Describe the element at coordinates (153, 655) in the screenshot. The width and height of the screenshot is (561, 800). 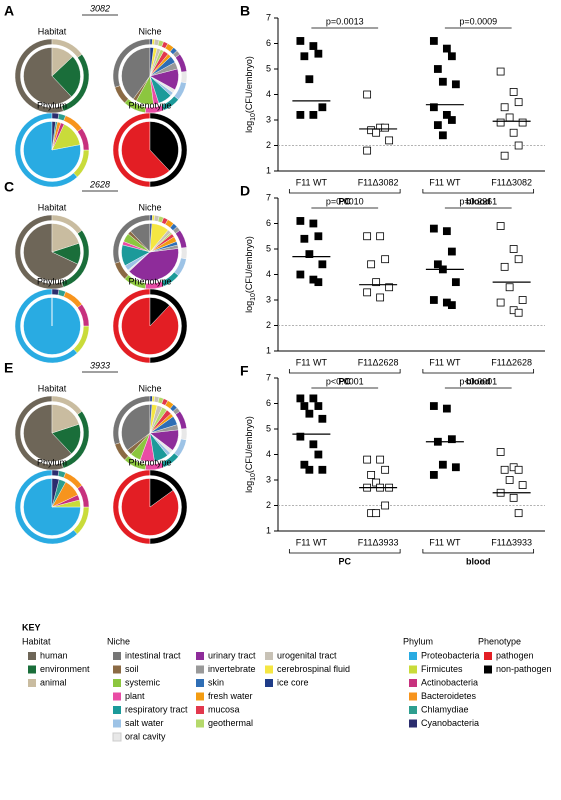
I see `legend-label: intestinal tract` at that location.